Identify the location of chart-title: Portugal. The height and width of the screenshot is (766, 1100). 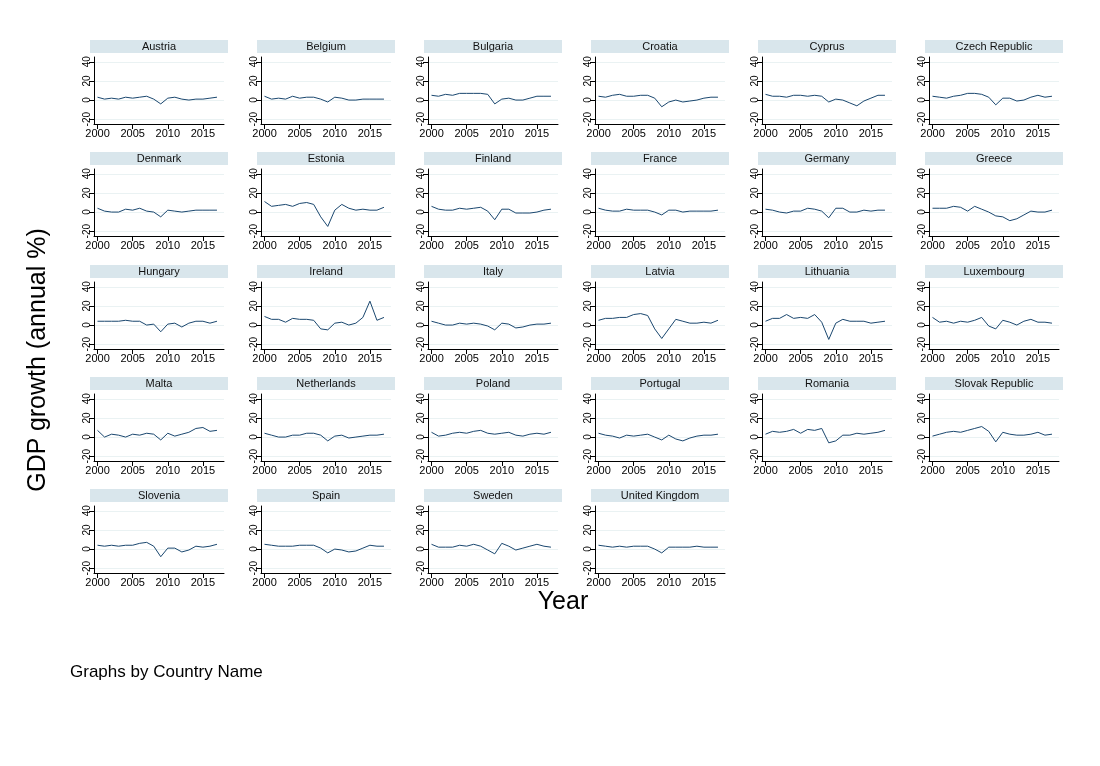
(660, 383).